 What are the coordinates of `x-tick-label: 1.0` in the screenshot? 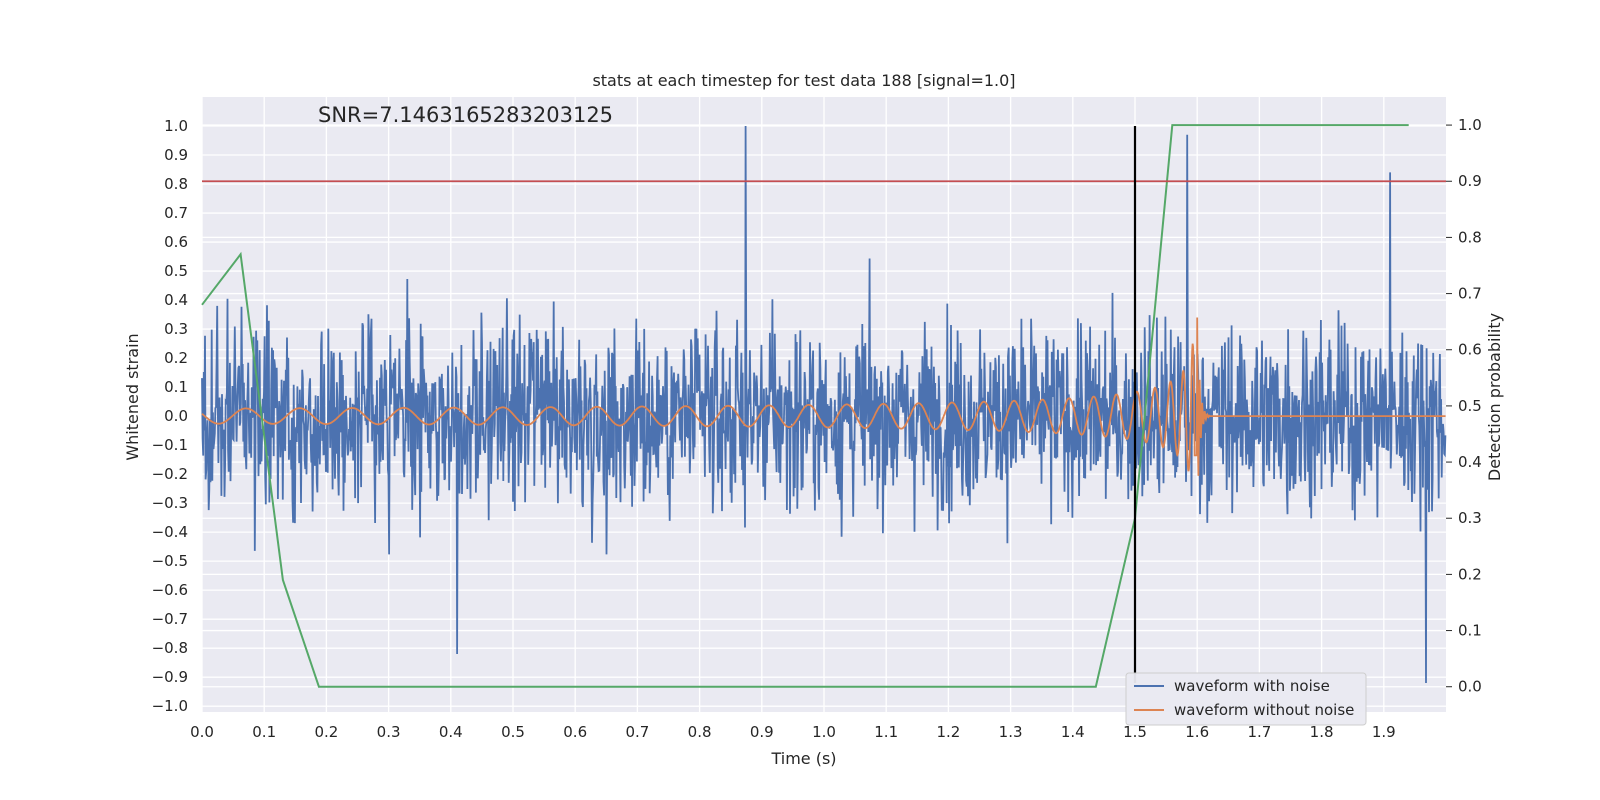 It's located at (824, 732).